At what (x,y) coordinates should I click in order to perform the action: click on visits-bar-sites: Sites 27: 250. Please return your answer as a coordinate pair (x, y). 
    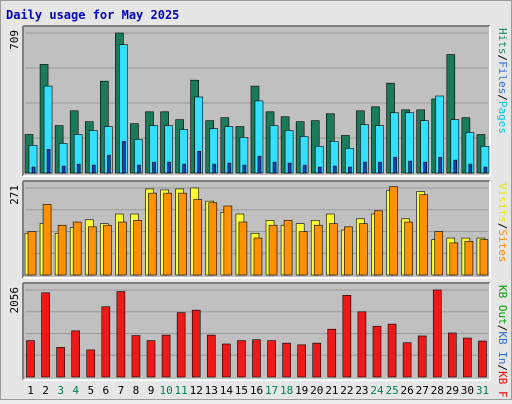
    Looking at the image, I should click on (423, 235).